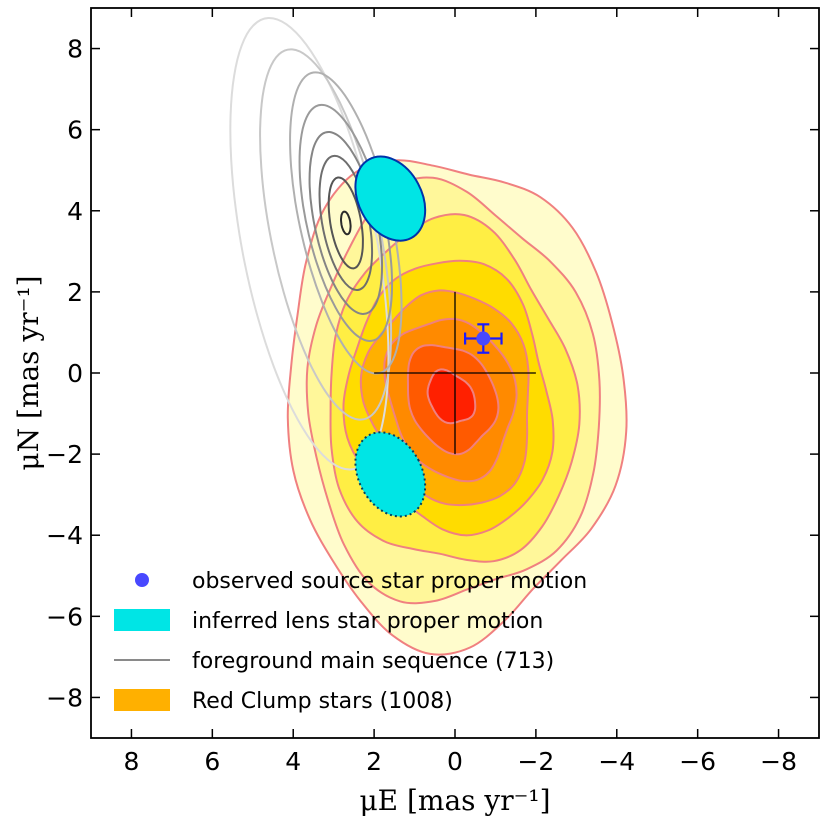  What do you see at coordinates (64, 616) in the screenshot?
I see `y-tick-label: −6` at bounding box center [64, 616].